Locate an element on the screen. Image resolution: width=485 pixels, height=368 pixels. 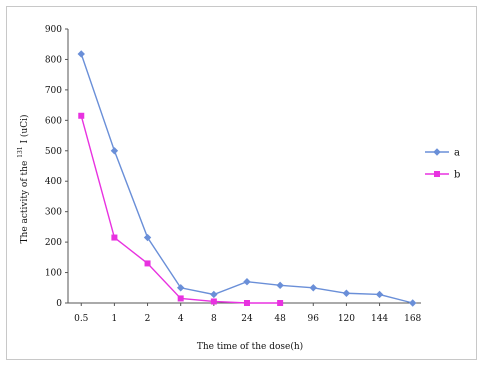
y-tick-label: 300 is located at coordinates (53, 213).